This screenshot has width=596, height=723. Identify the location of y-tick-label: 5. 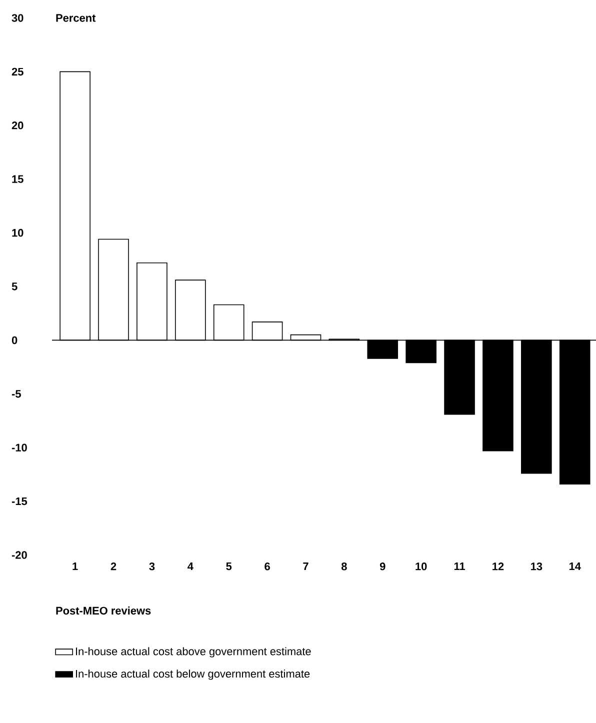
(15, 286).